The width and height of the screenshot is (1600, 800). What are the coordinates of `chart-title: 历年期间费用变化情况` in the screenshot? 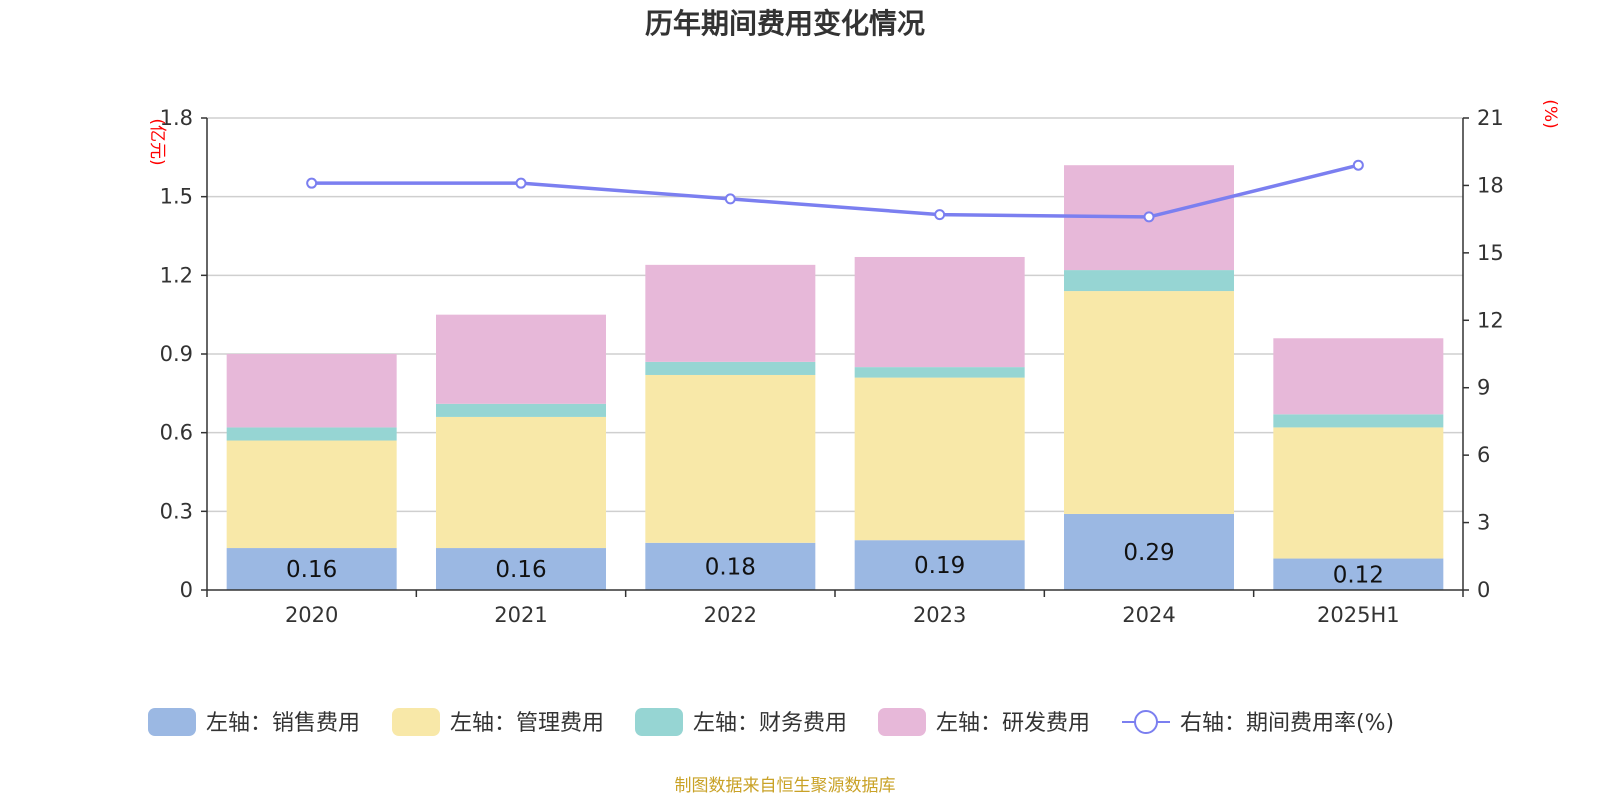 It's located at (785, 23).